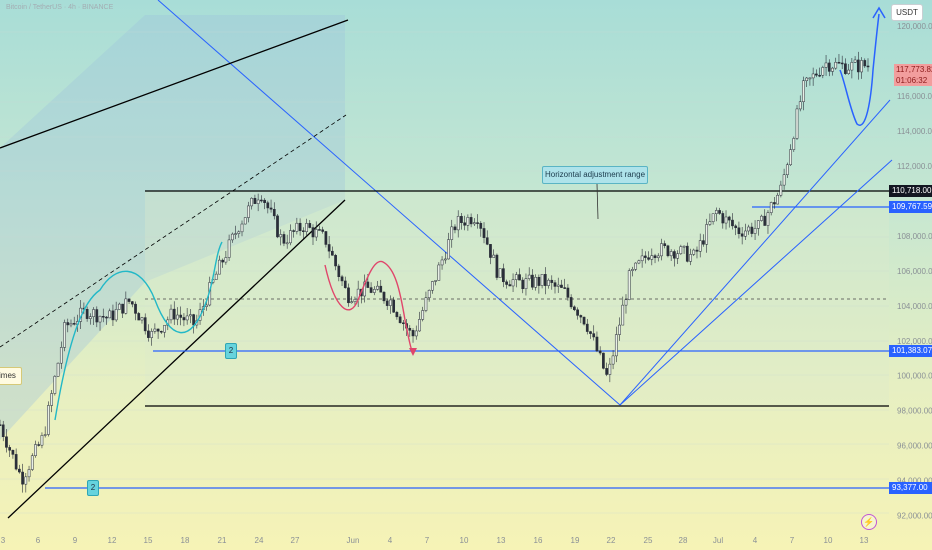  Describe the element at coordinates (413, 352) in the screenshot. I see `red-arrow-head` at that location.